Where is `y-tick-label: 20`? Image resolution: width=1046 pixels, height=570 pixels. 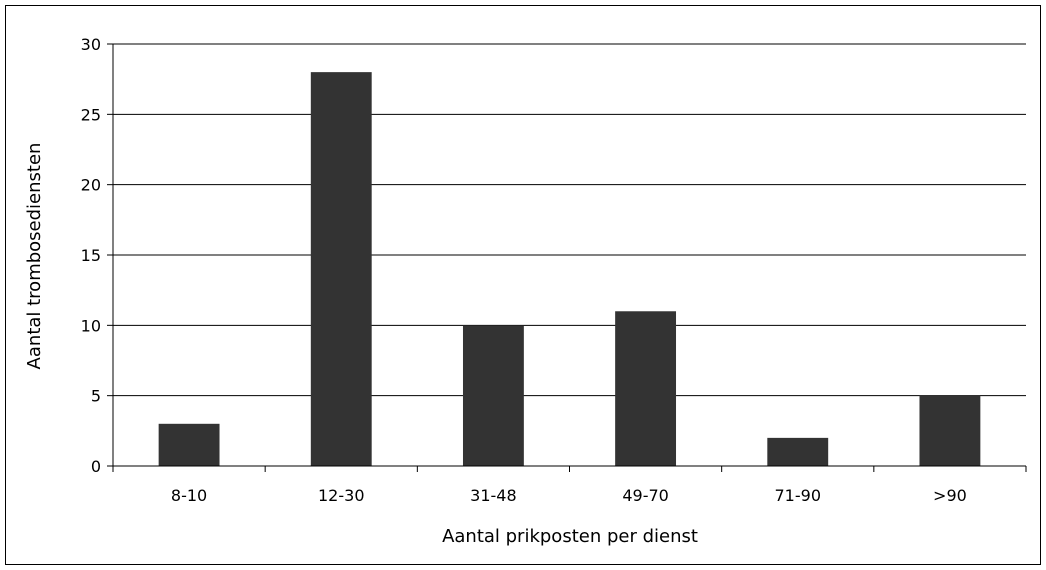 y-tick-label: 20 is located at coordinates (91, 185).